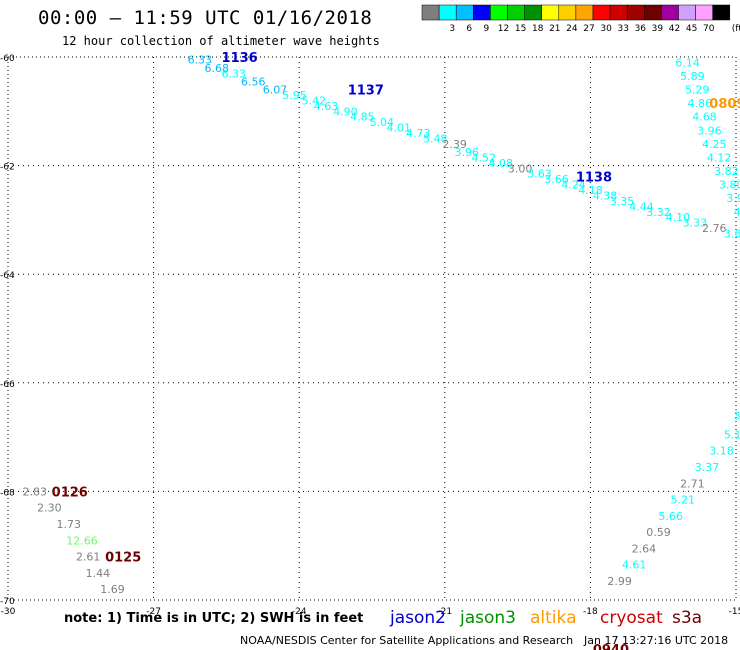 The image size is (740, 650). I want to click on lon-tick-label: -24, so click(299, 612).